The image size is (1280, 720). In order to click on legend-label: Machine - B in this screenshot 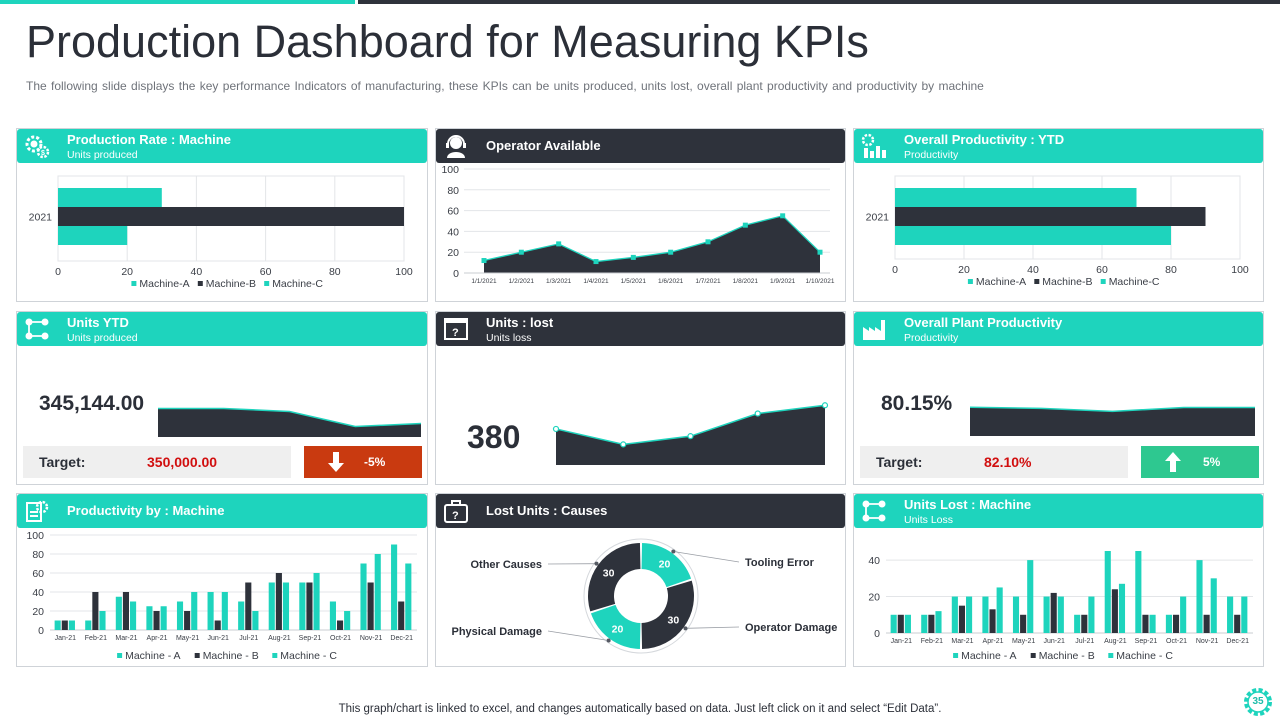, I will do `click(231, 656)`.